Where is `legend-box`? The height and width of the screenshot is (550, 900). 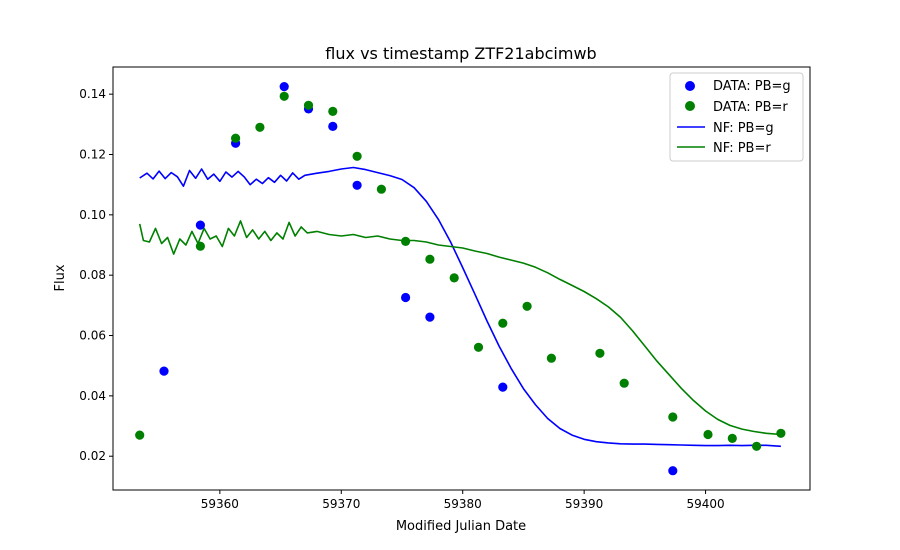
legend-box is located at coordinates (736, 117).